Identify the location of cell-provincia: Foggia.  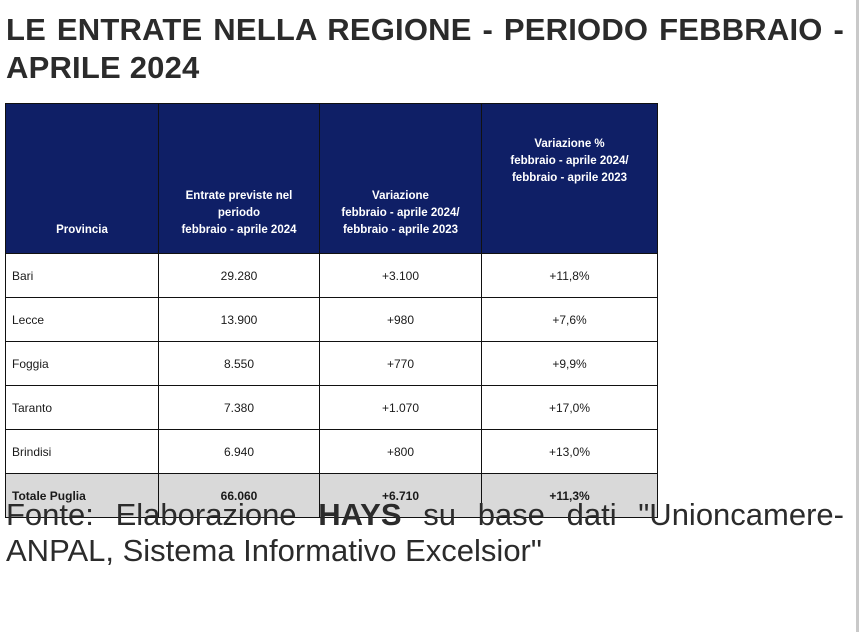
(82, 363).